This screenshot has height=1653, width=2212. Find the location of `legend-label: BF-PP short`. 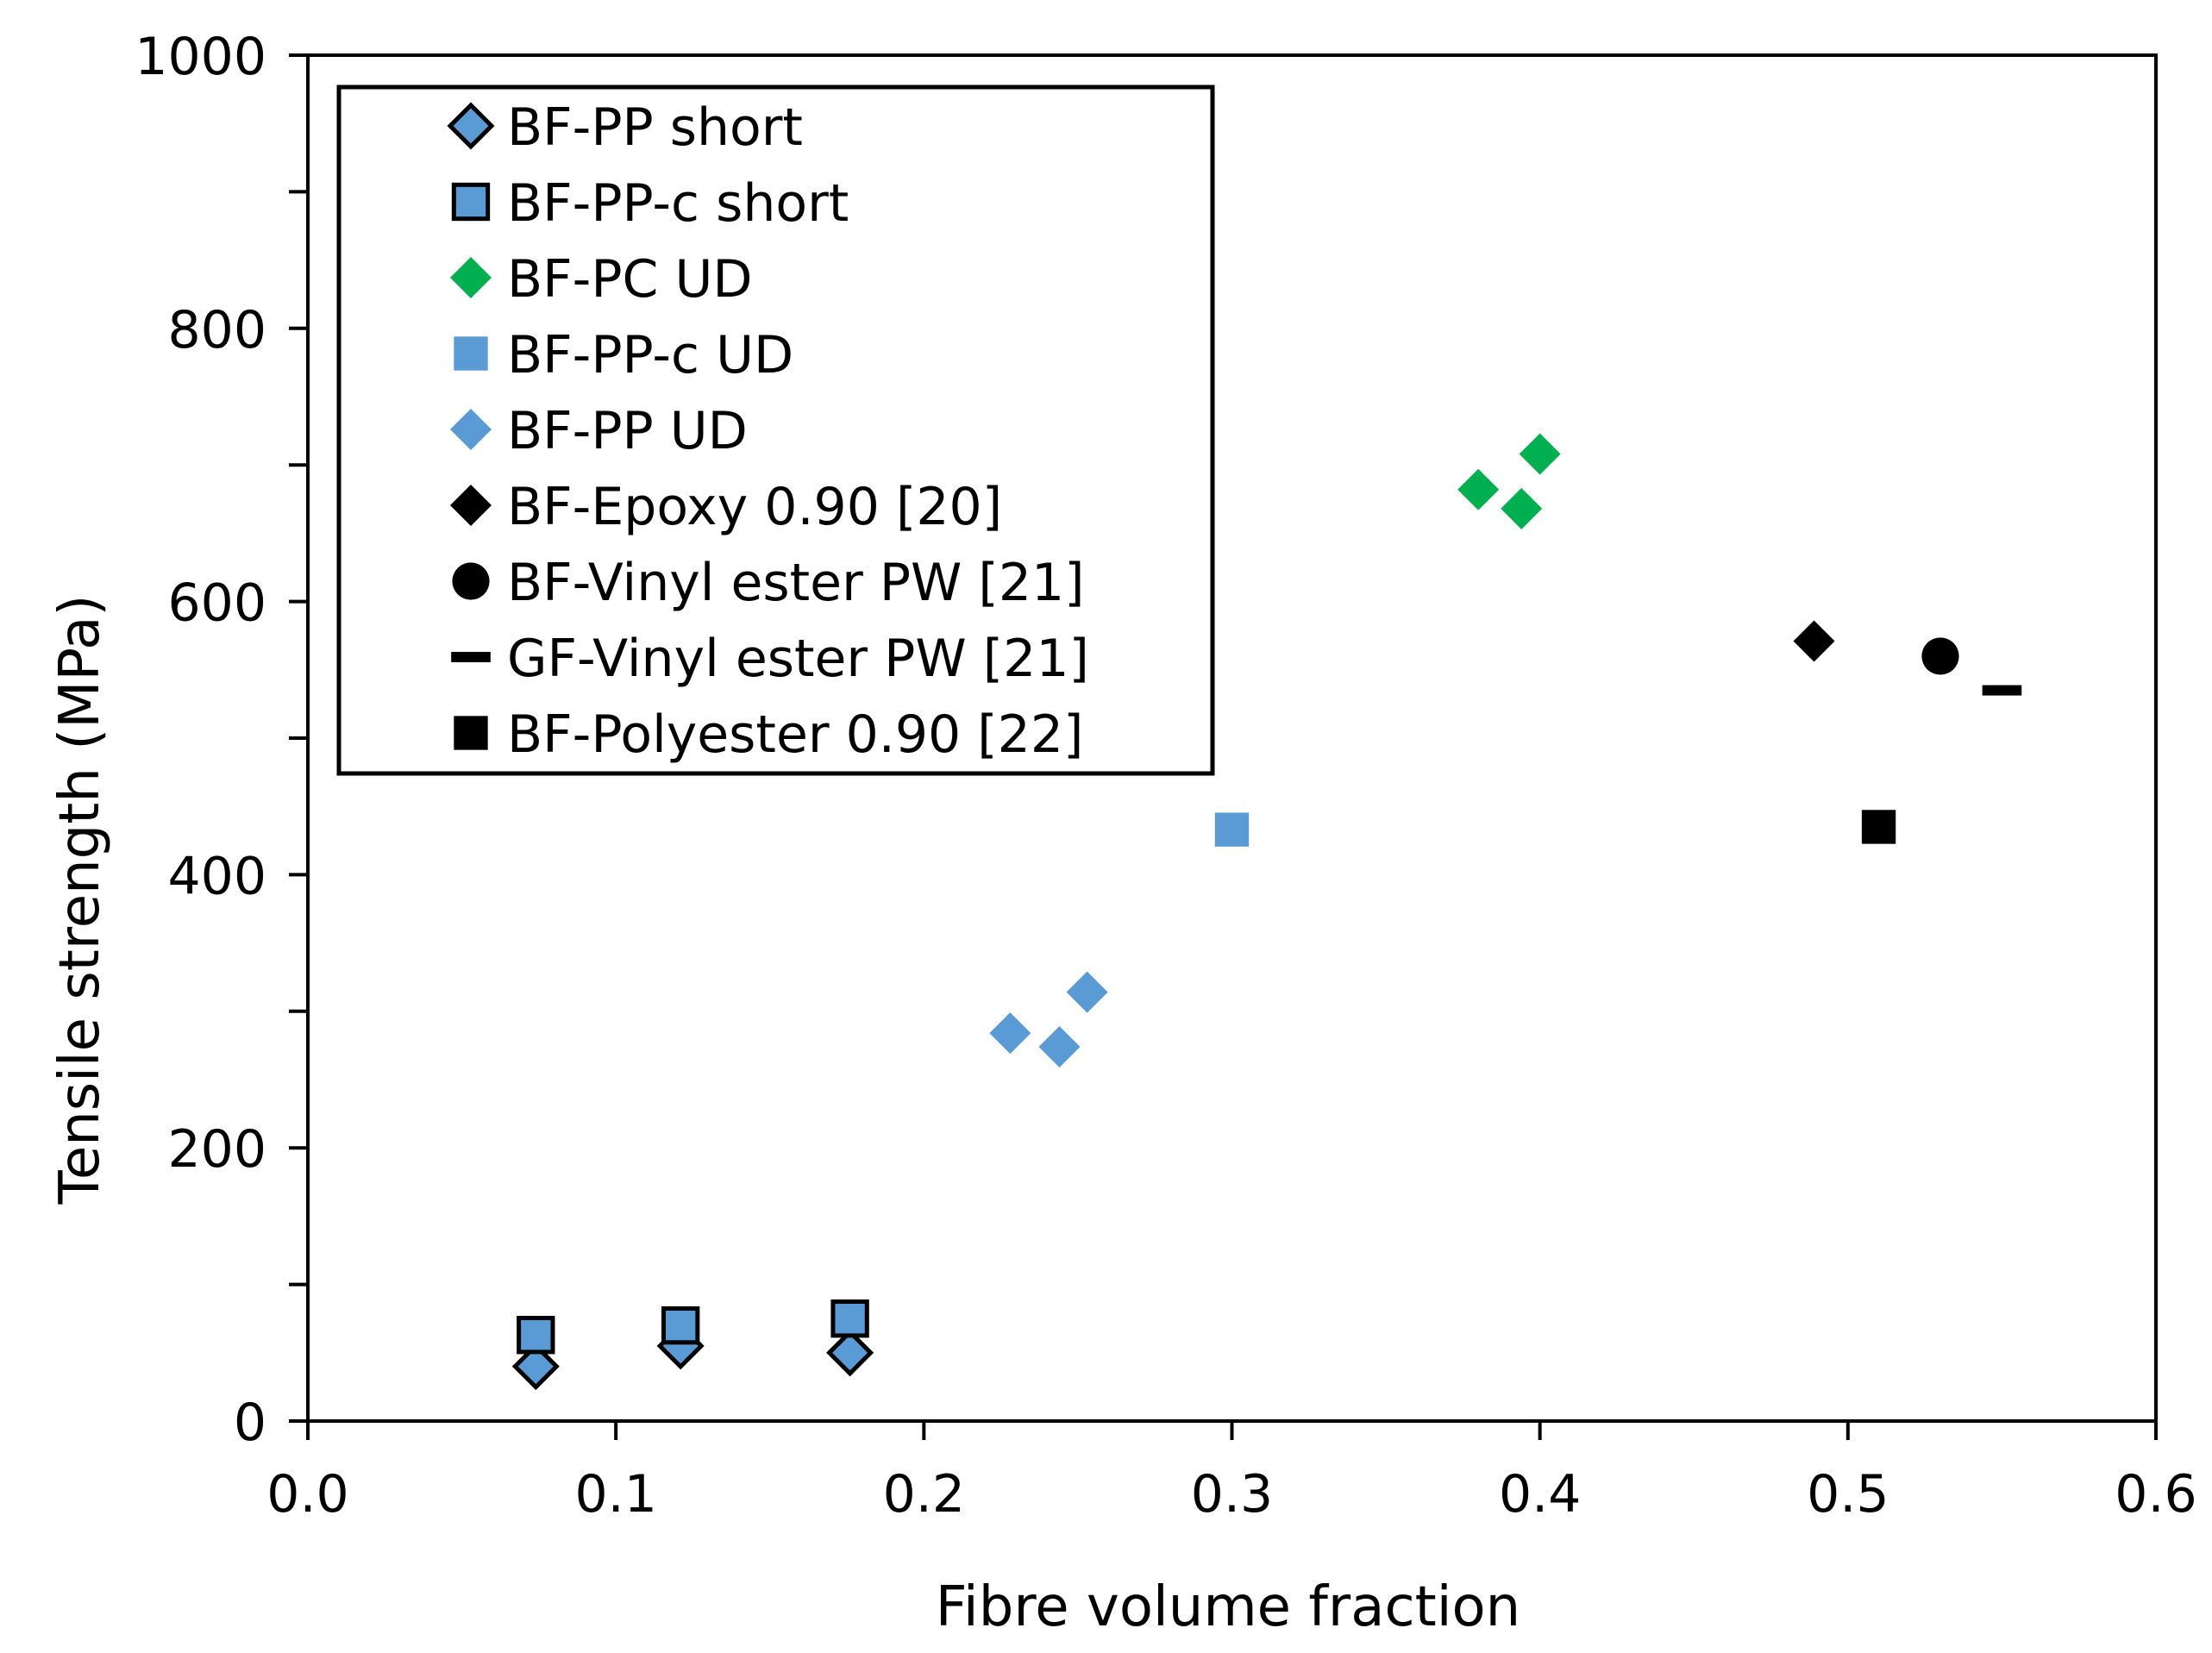

legend-label: BF-PP short is located at coordinates (655, 127).